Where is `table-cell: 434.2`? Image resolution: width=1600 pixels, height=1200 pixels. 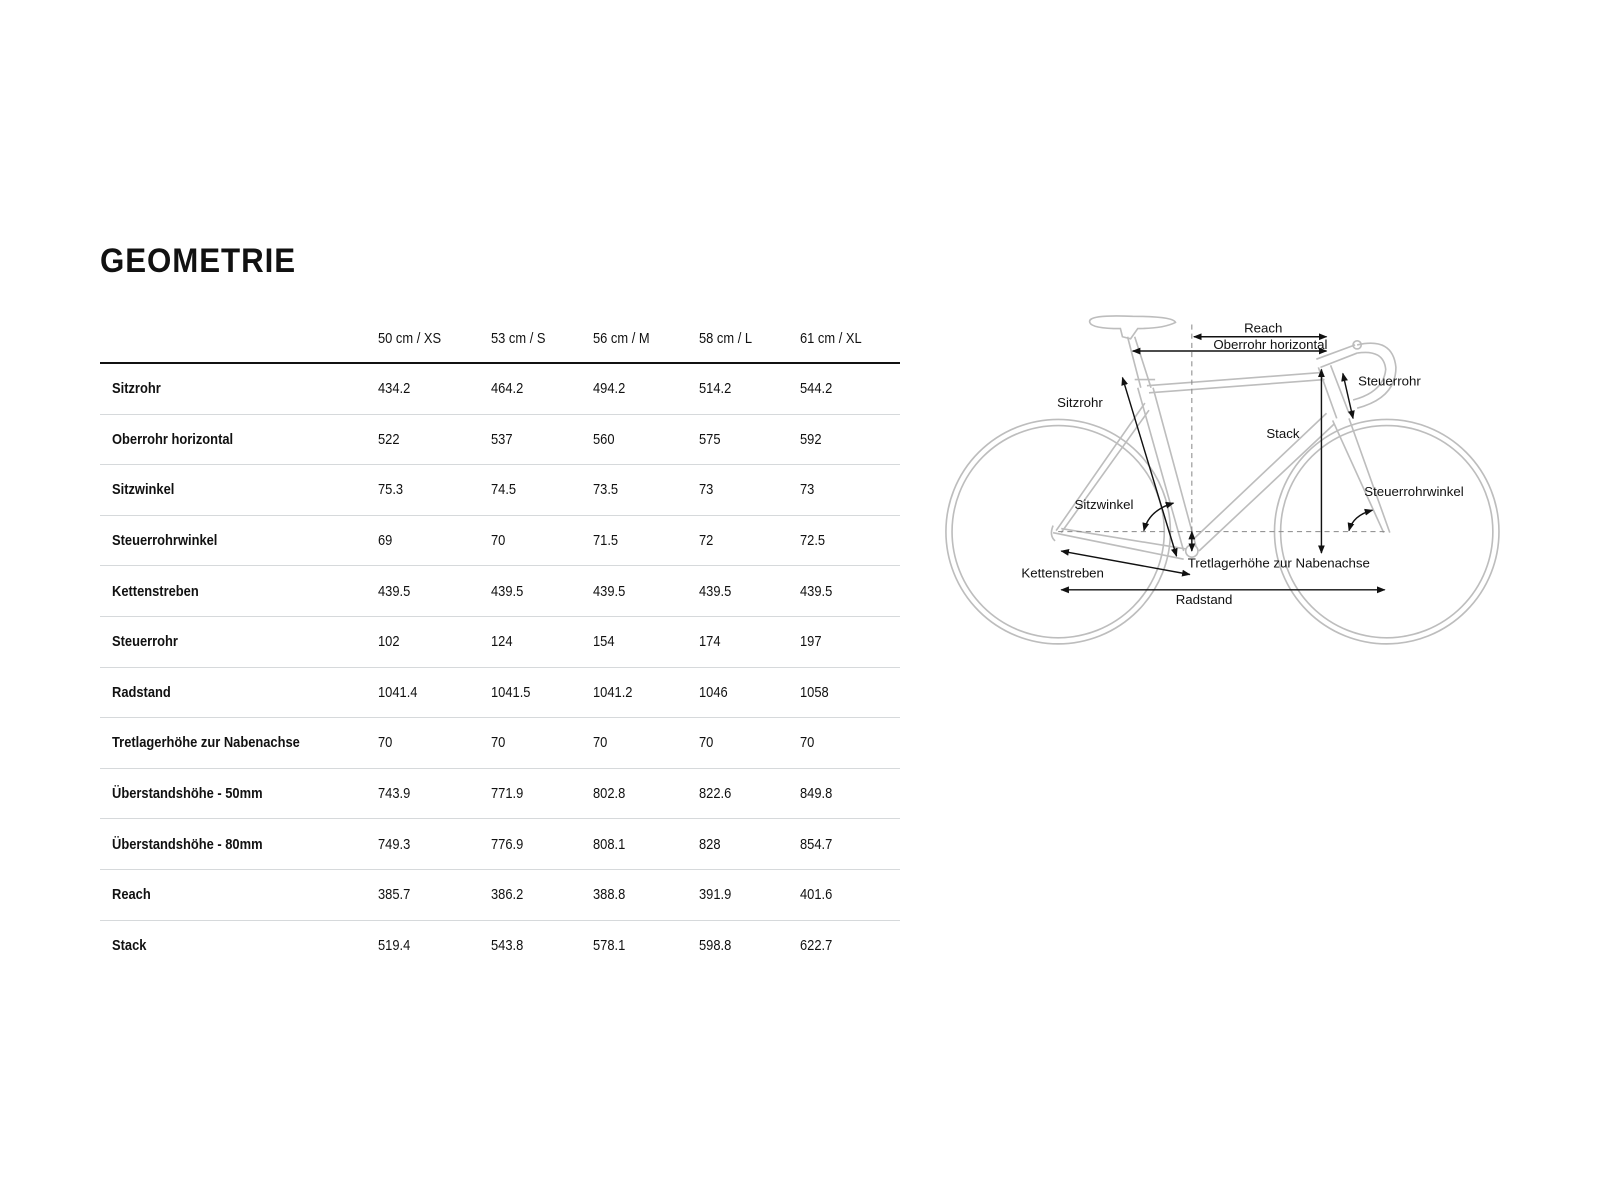
table-cell: 434.2 is located at coordinates (434, 389).